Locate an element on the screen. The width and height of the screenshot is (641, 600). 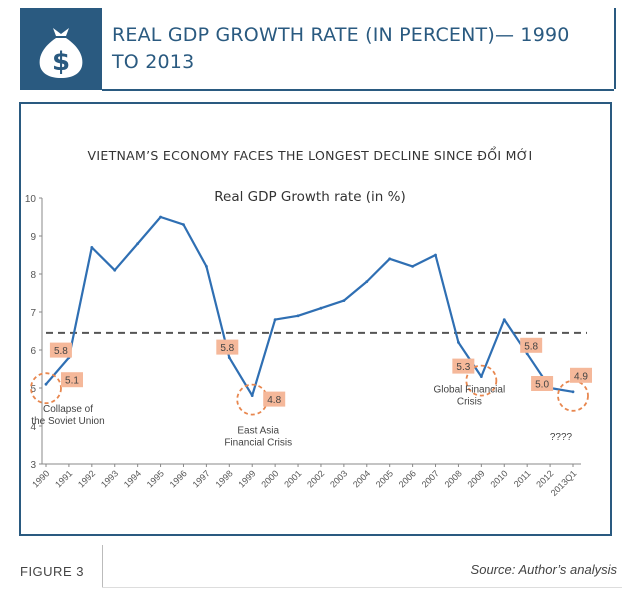
x-tick-label: 2003 is located at coordinates (338, 478).